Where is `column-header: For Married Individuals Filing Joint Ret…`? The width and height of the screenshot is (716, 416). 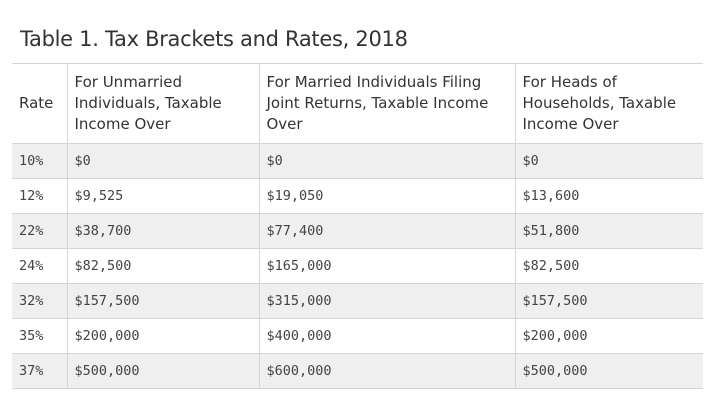
column-header: For Married Individuals Filing Joint Ret… is located at coordinates (387, 103).